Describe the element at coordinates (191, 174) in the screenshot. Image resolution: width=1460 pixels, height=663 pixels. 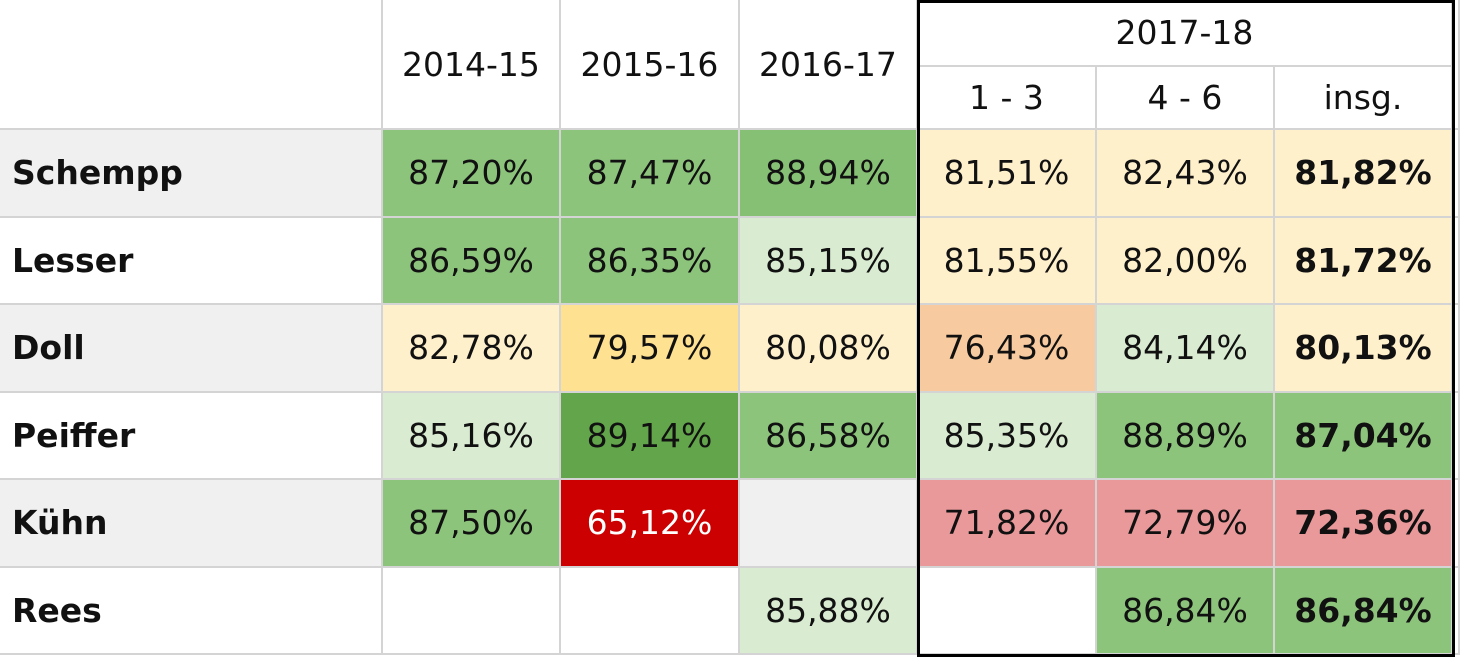
I see `row-name: Schempp` at that location.